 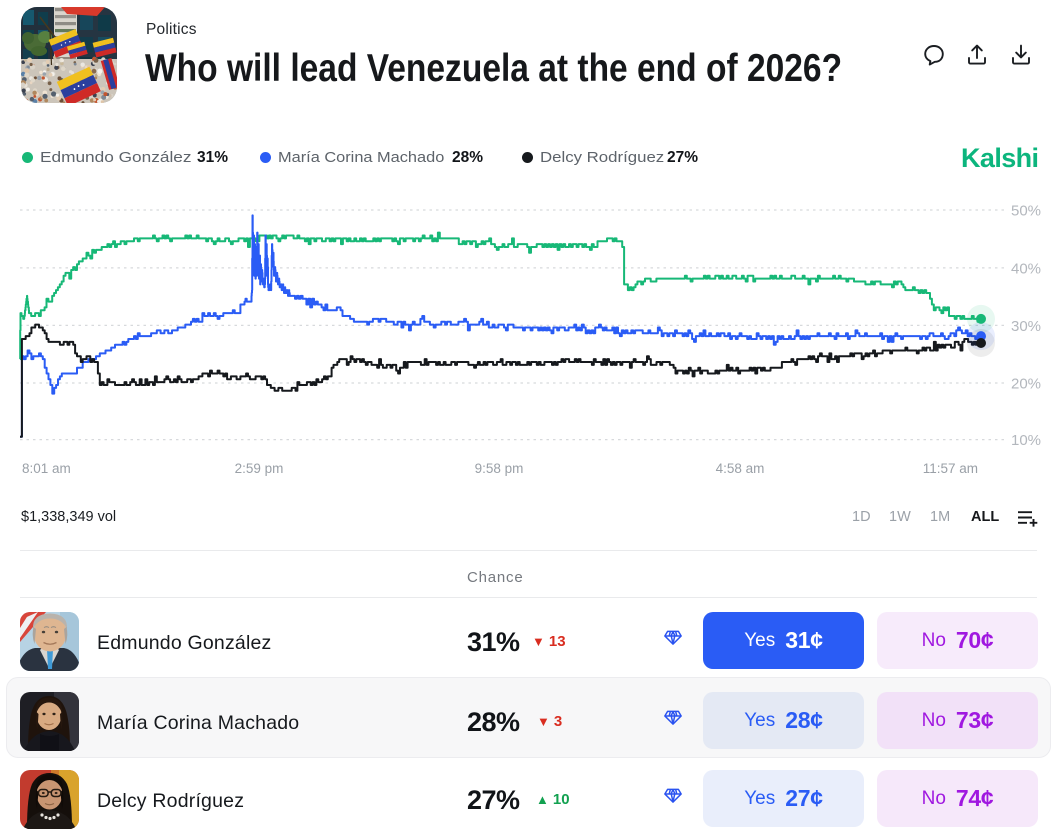 What do you see at coordinates (1026, 384) in the screenshot?
I see `svg-text: 20%` at bounding box center [1026, 384].